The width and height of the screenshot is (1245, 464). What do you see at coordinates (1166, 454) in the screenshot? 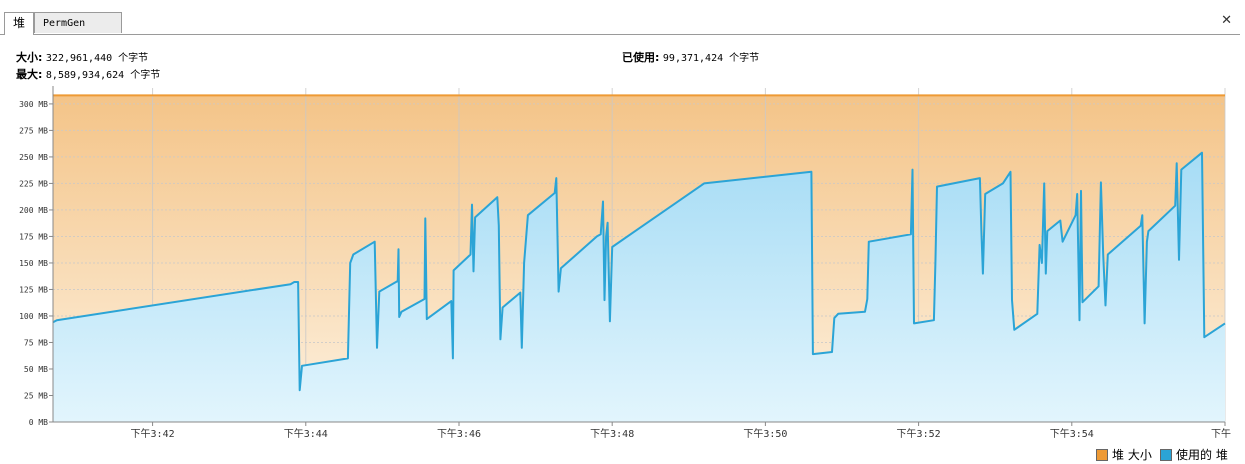
I see `legend-swatch-used-heap` at bounding box center [1166, 454].